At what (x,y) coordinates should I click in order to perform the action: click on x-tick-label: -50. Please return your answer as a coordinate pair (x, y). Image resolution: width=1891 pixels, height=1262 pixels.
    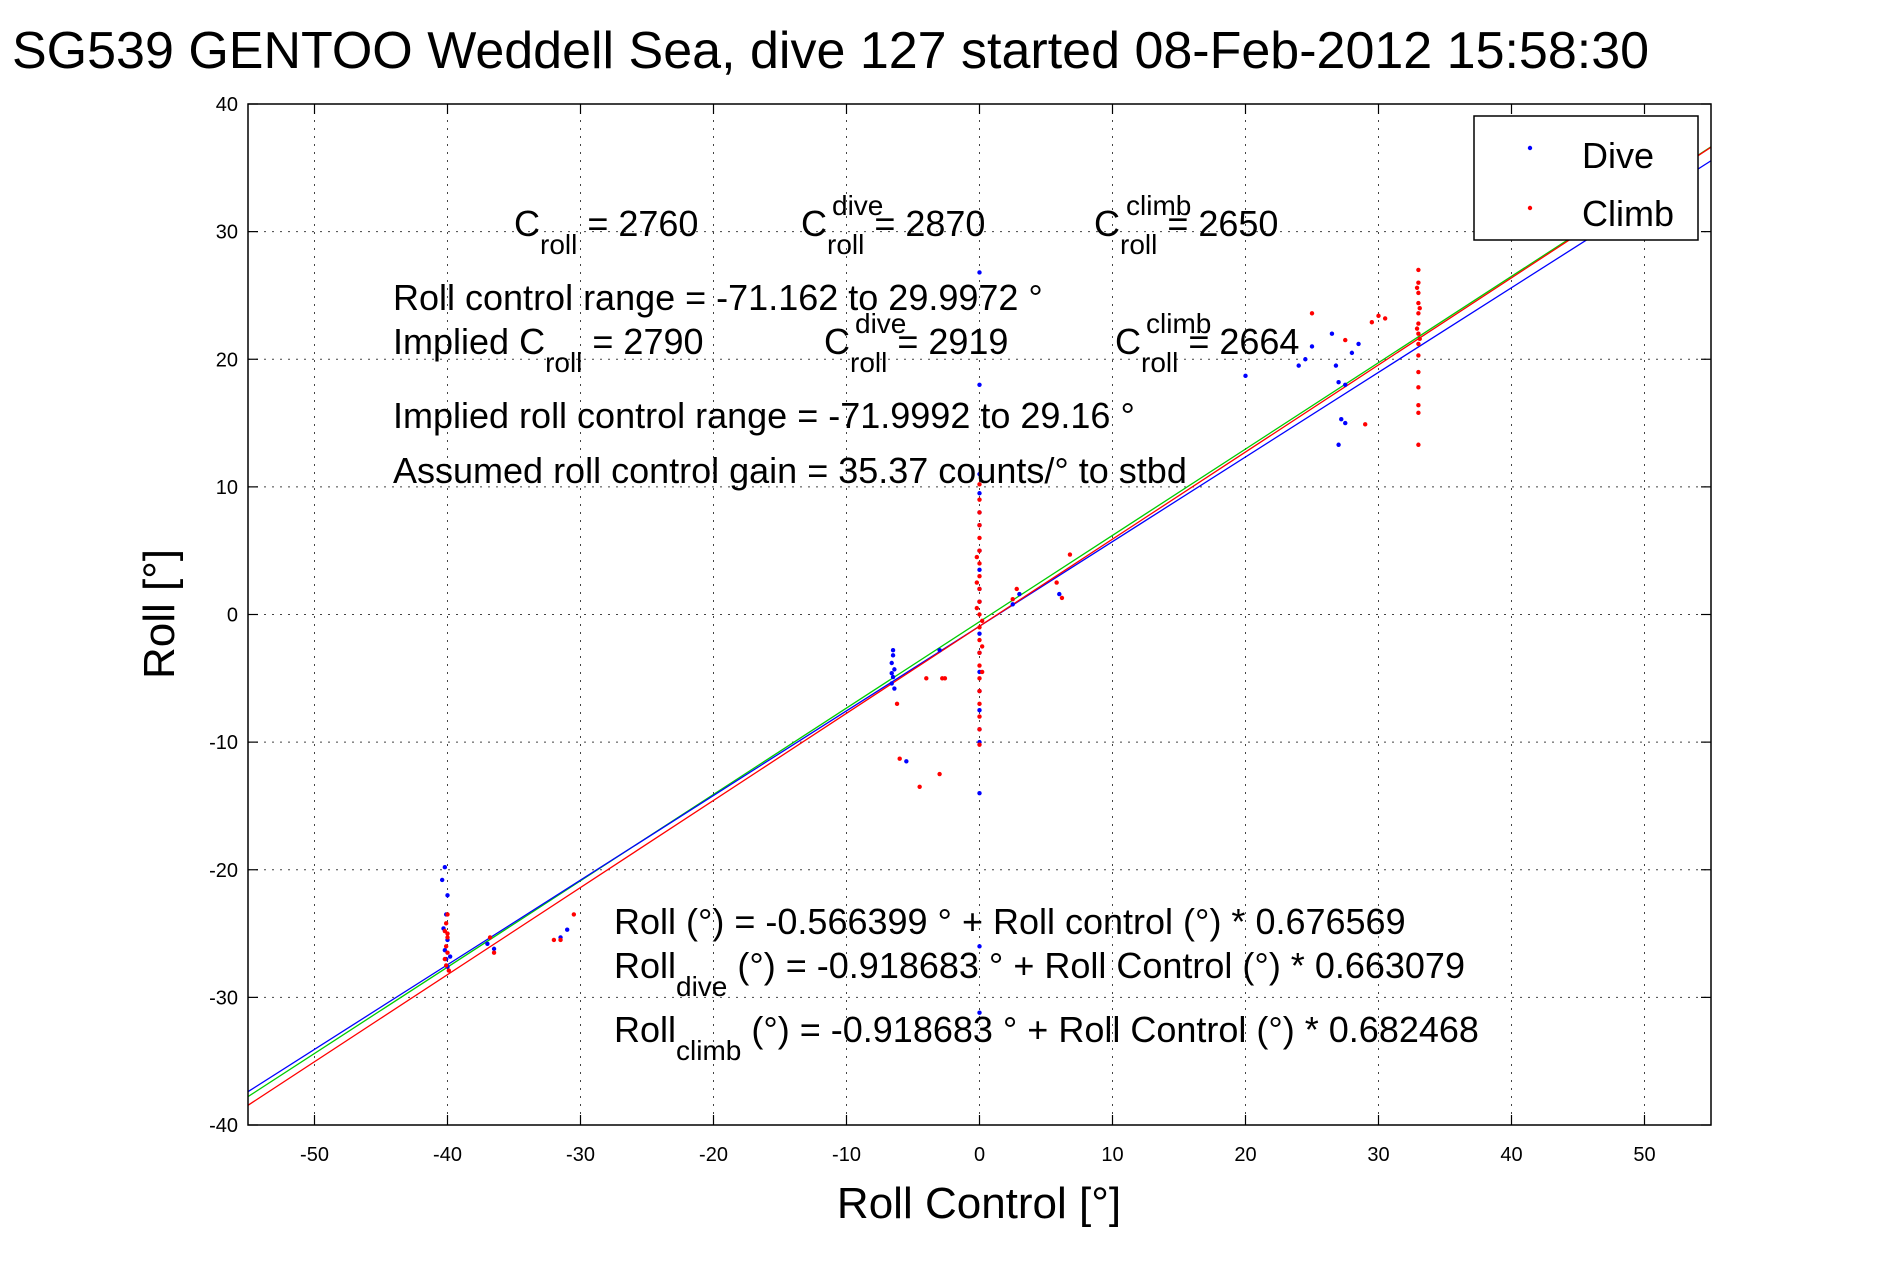
    Looking at the image, I should click on (314, 1155).